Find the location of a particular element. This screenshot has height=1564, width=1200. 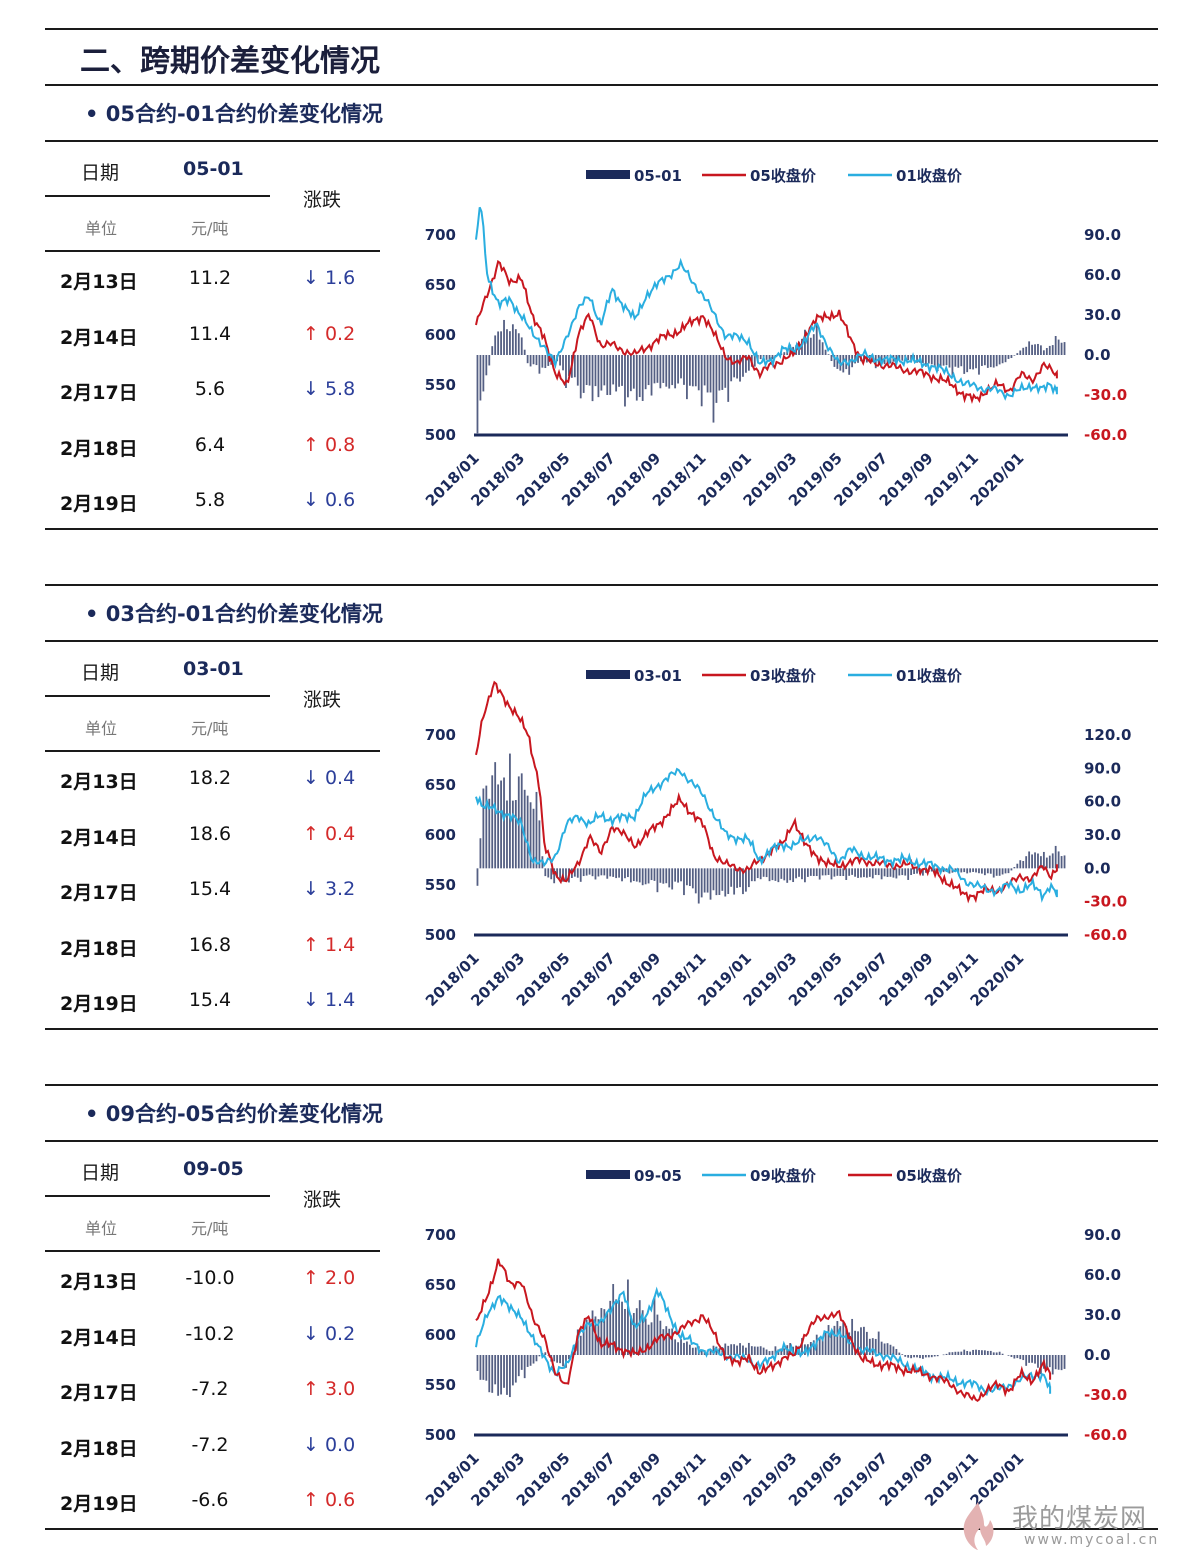

page-title: 二、跨期价差变化情况 is located at coordinates (230, 61).